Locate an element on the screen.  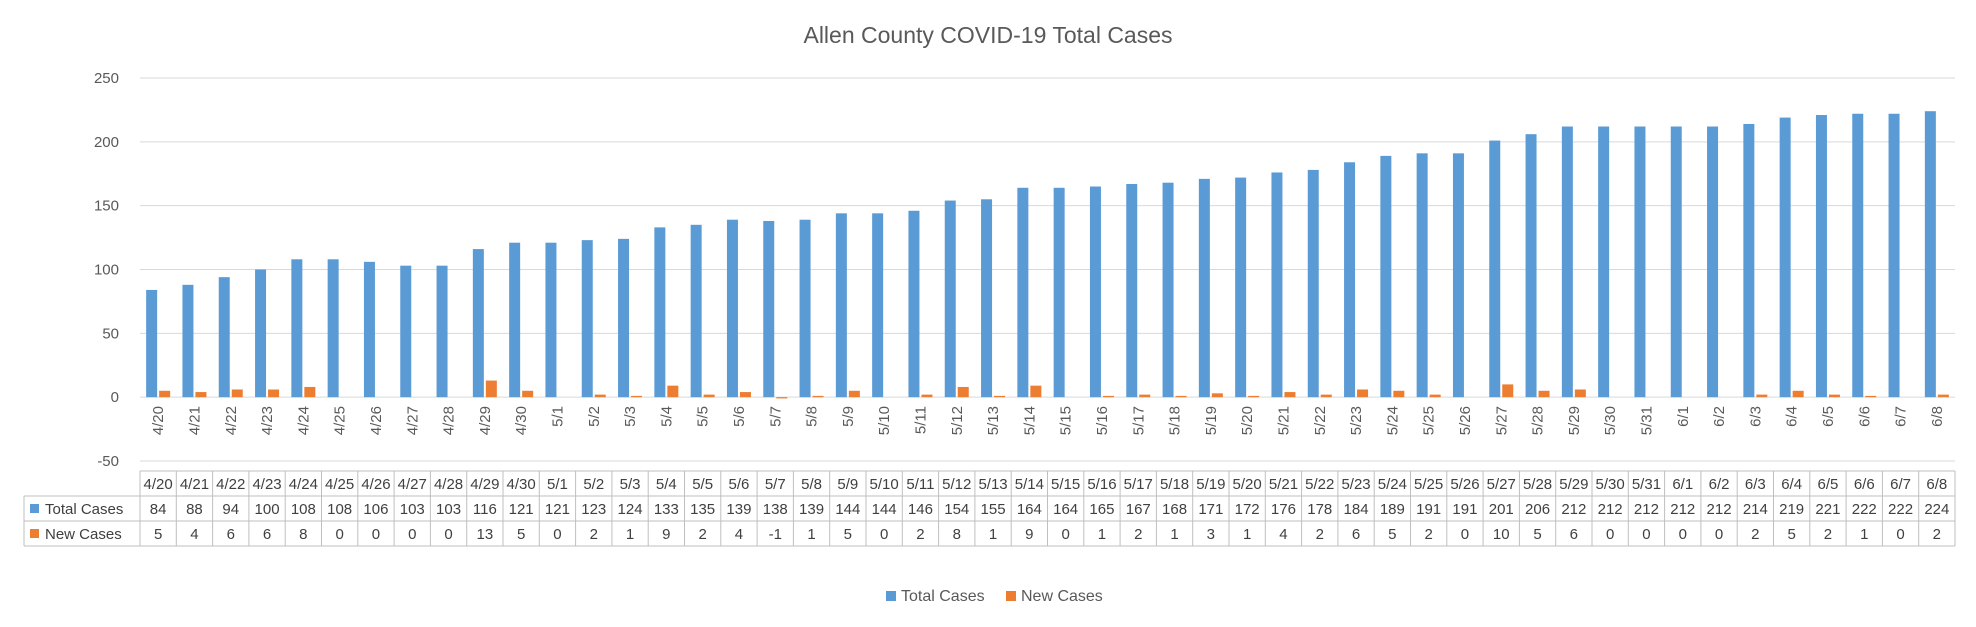
table-date-cell: 4/20 is located at coordinates (158, 484).